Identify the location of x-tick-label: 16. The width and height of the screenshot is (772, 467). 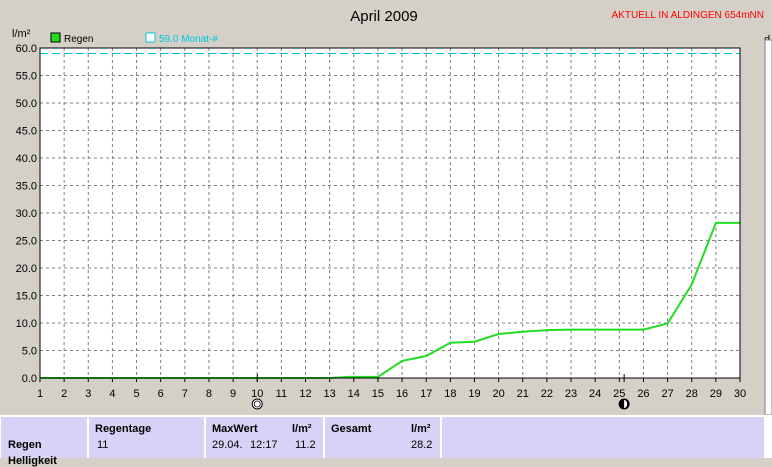
(402, 394).